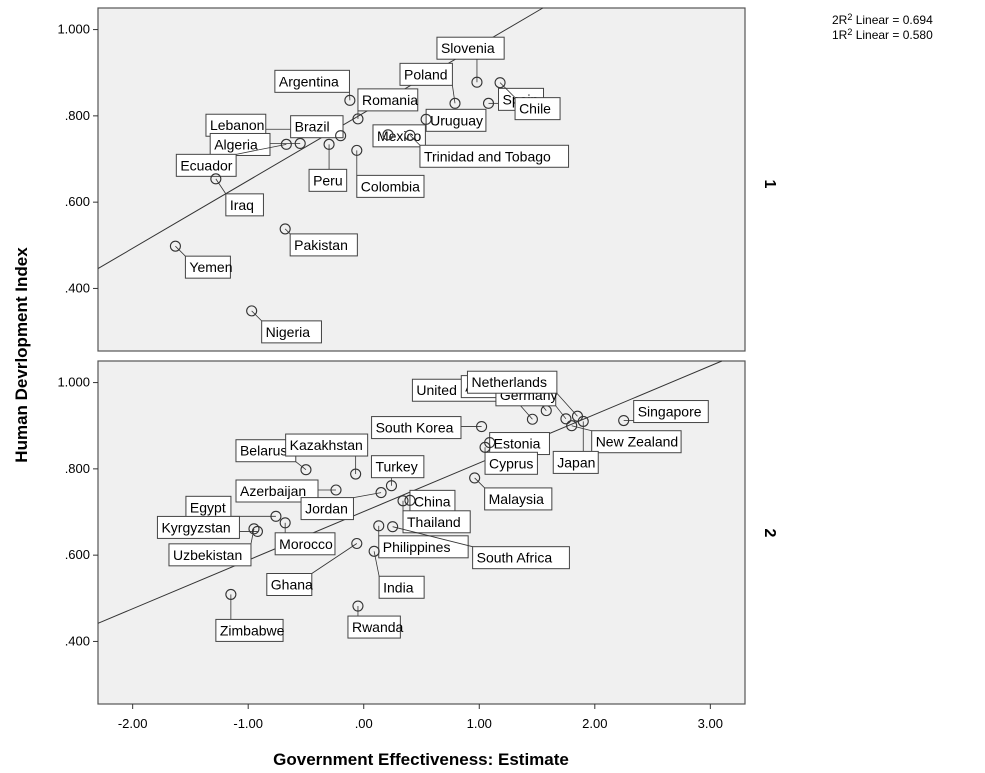 The image size is (985, 773). Describe the element at coordinates (77, 468) in the screenshot. I see `panel-2-y-tick-label: .800` at that location.